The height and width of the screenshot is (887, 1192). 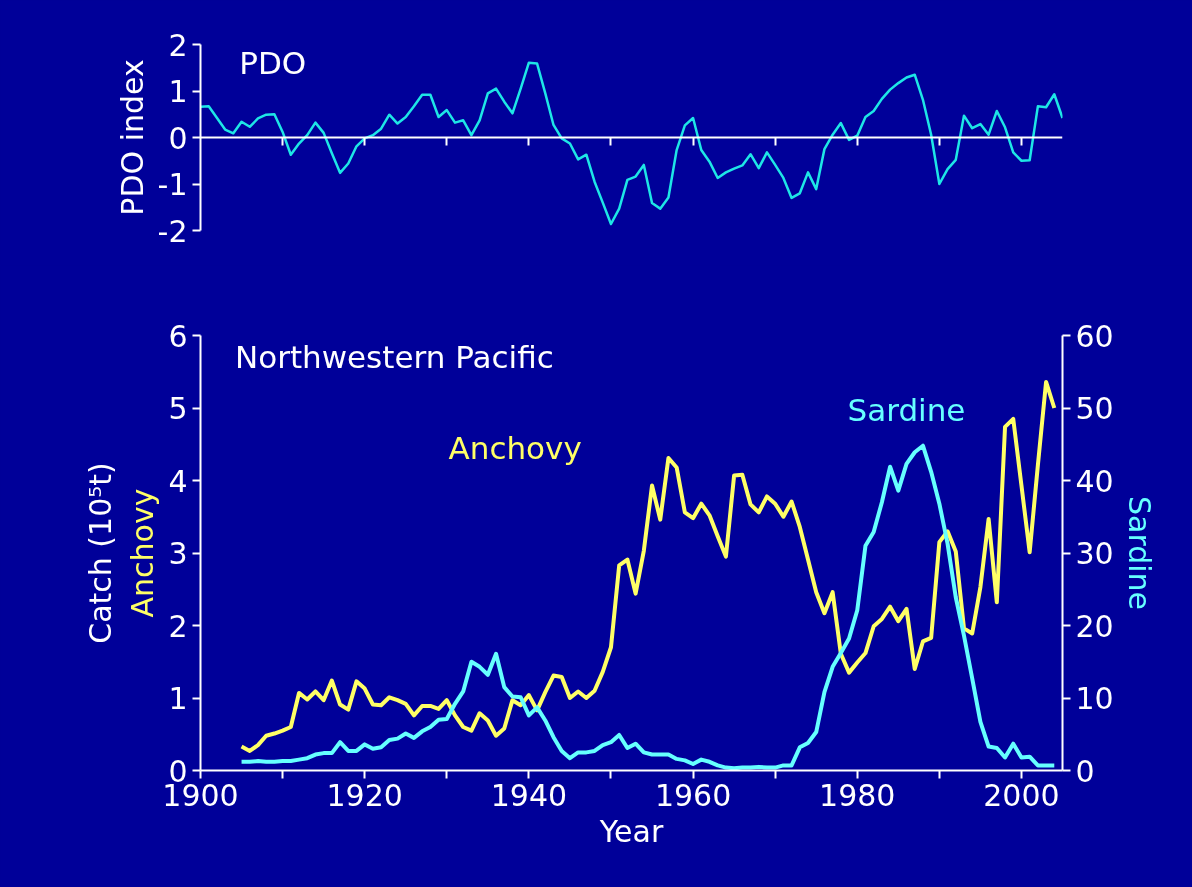 What do you see at coordinates (1094, 481) in the screenshot?
I see `y2-tick-label: 40` at bounding box center [1094, 481].